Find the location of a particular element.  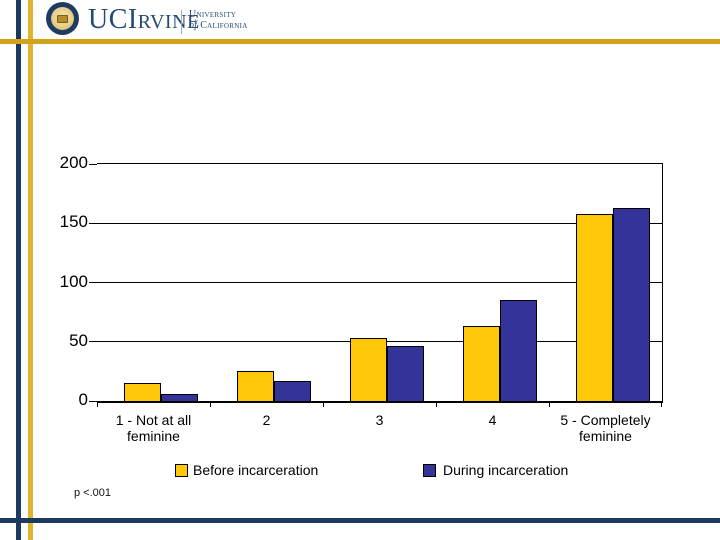

bar-during-cat4 is located at coordinates (518, 350).